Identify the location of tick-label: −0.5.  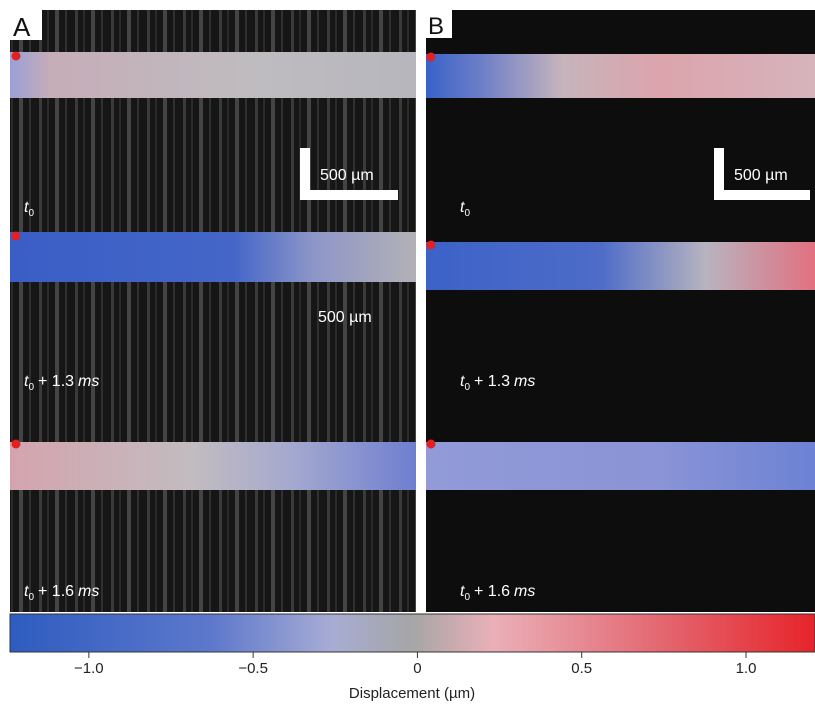
(253, 668).